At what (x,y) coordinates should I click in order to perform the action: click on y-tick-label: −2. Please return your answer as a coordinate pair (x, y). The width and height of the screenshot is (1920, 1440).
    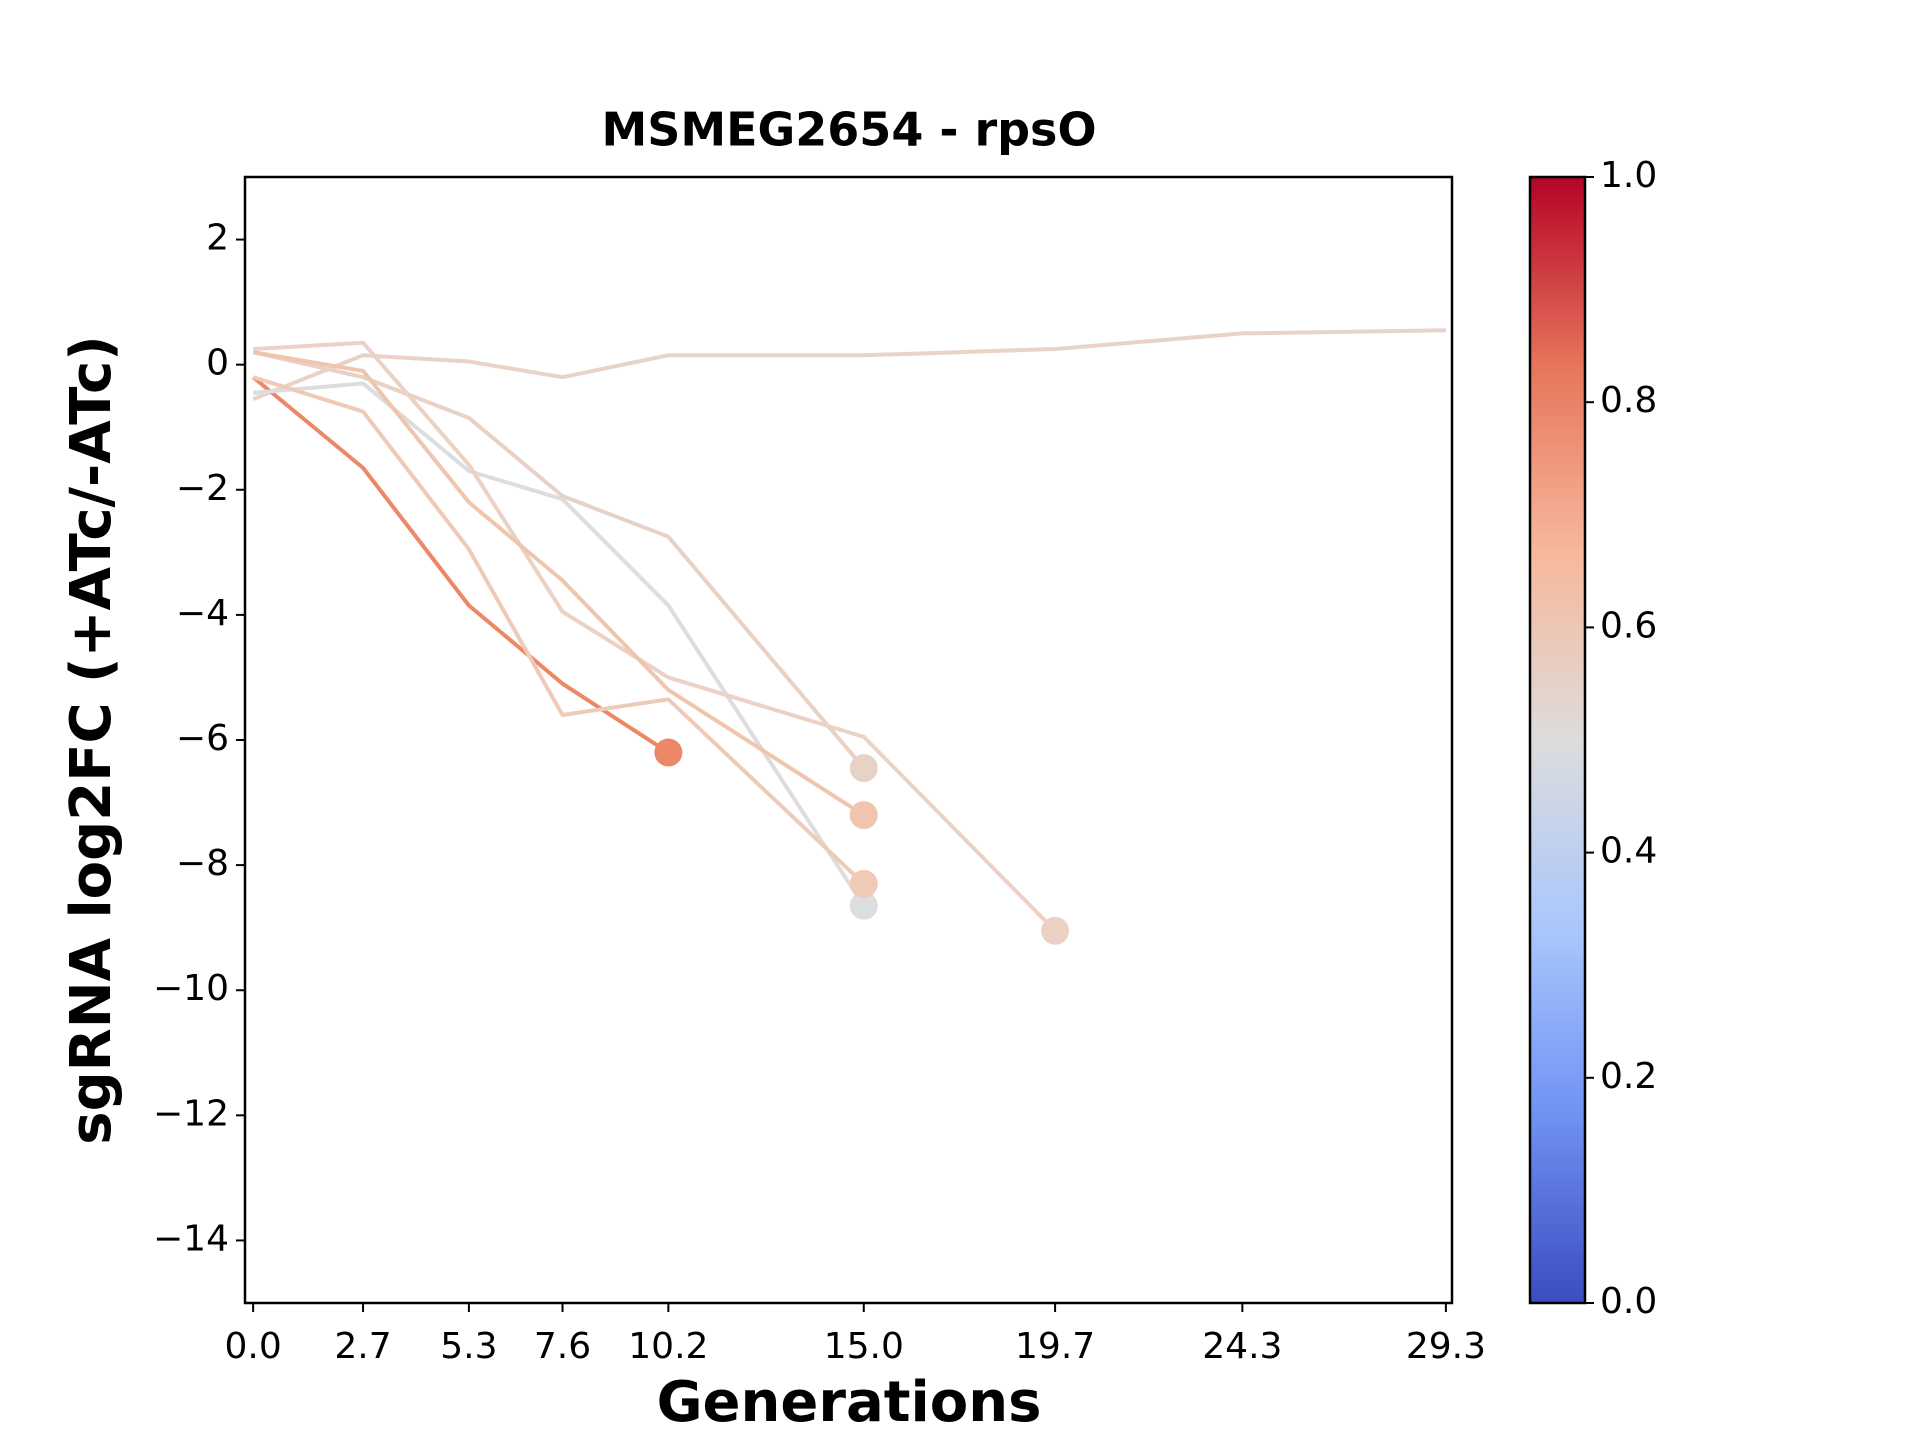
    Looking at the image, I should click on (202, 488).